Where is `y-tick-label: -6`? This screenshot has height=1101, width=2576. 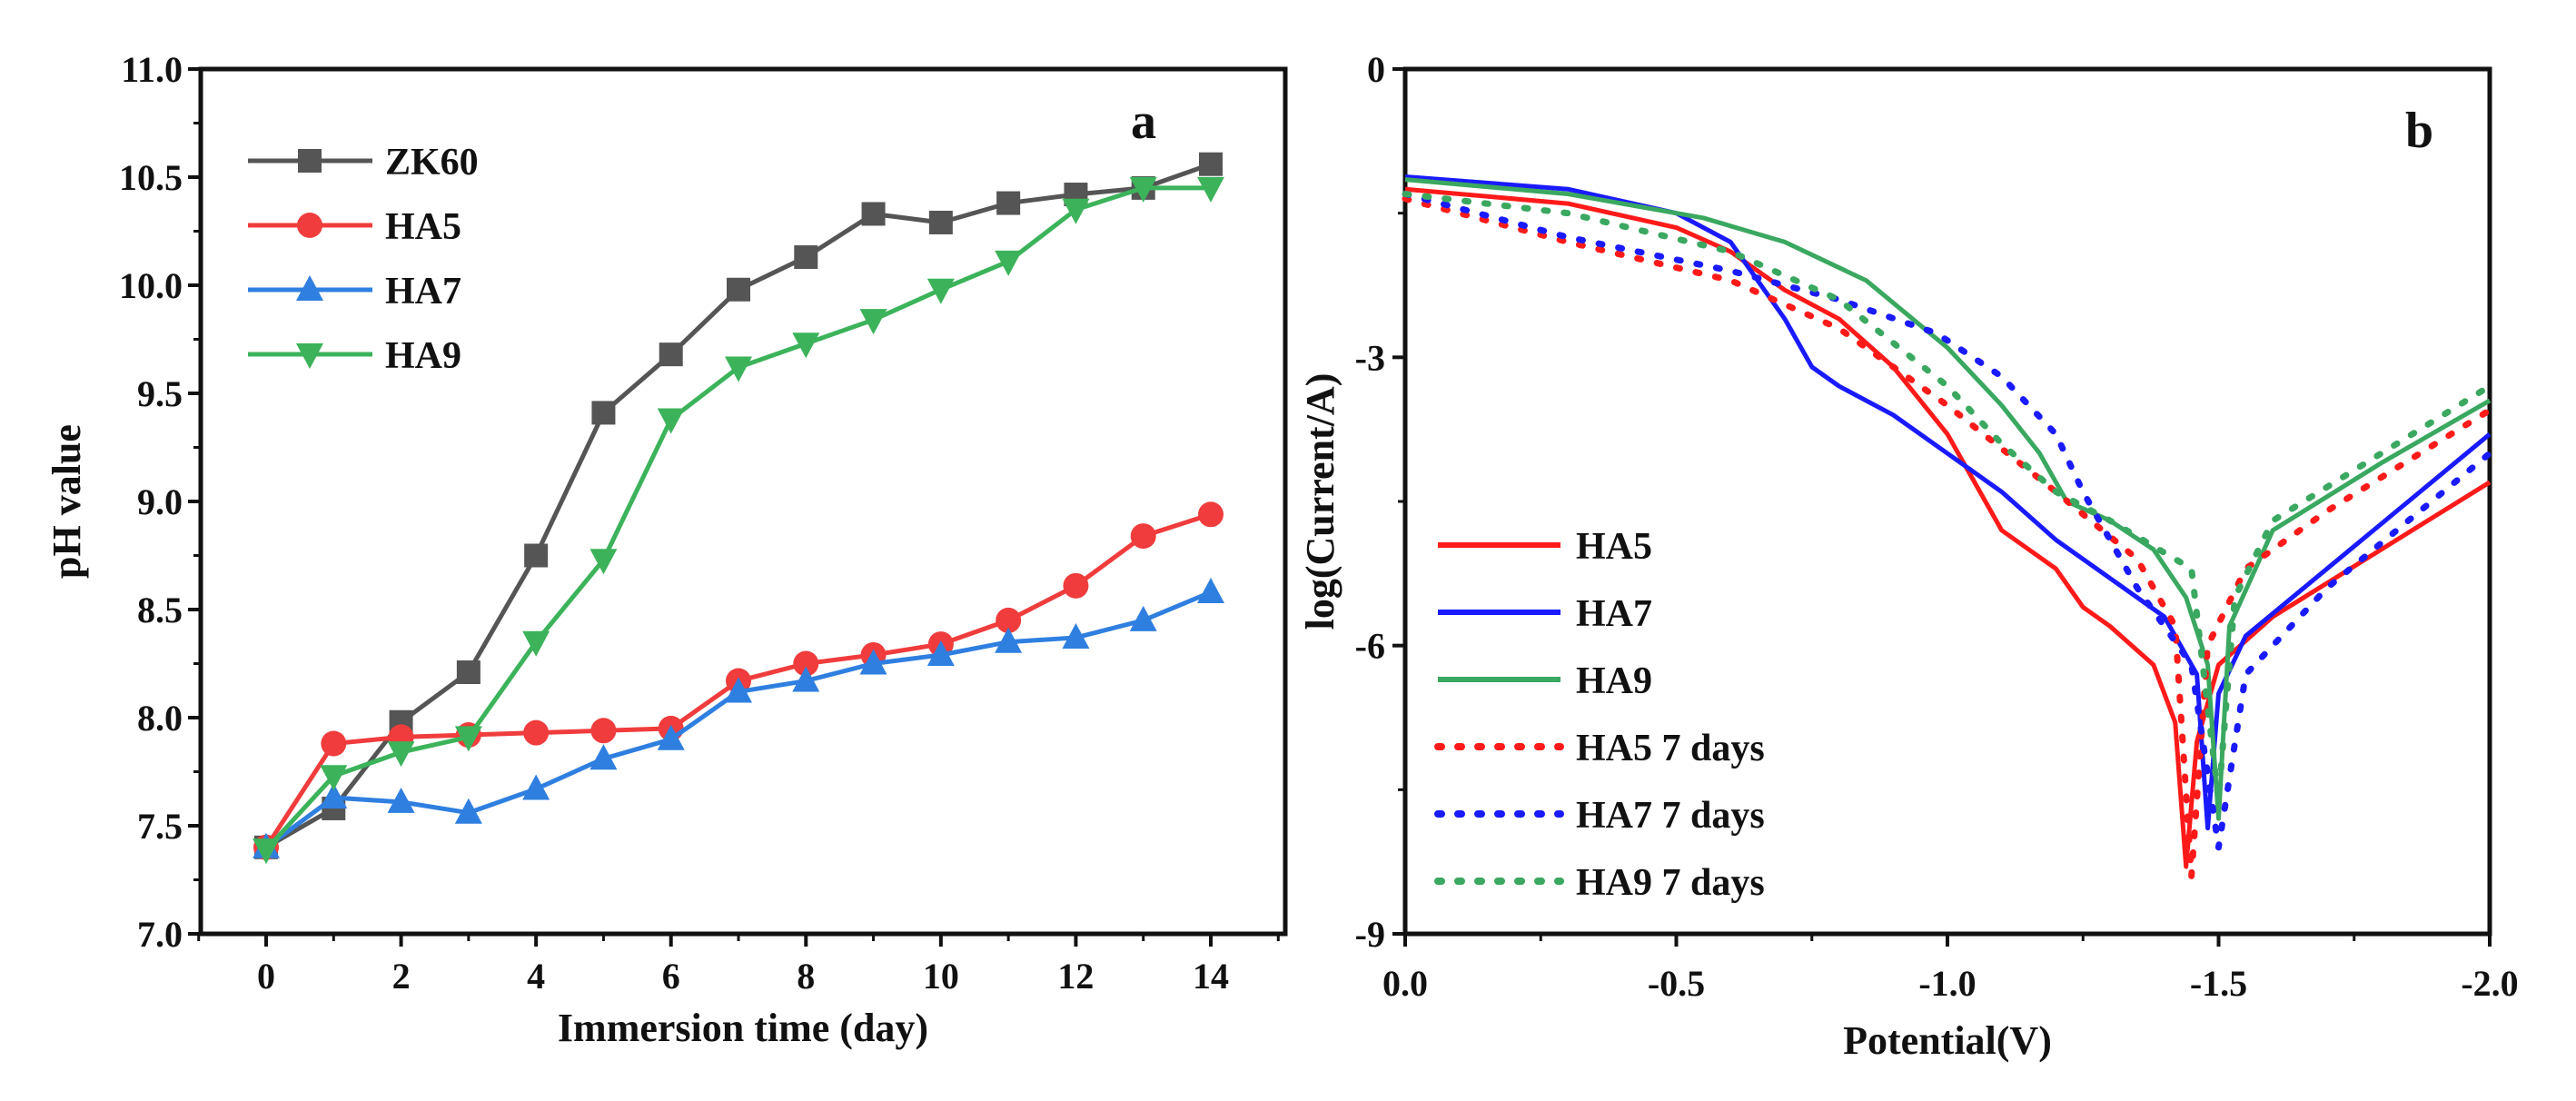 y-tick-label: -6 is located at coordinates (1370, 646).